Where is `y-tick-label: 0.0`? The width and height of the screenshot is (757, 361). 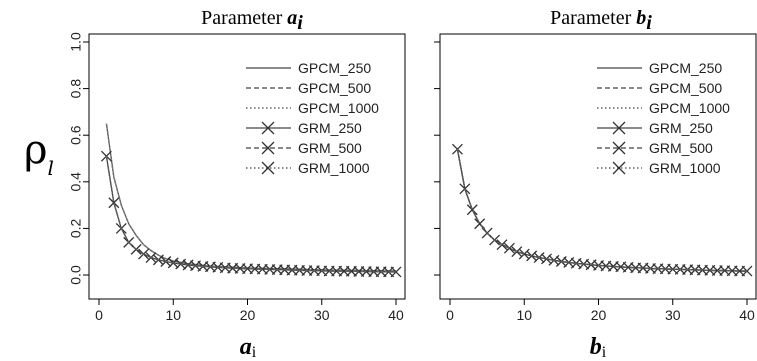 y-tick-label: 0.0 is located at coordinates (76, 275).